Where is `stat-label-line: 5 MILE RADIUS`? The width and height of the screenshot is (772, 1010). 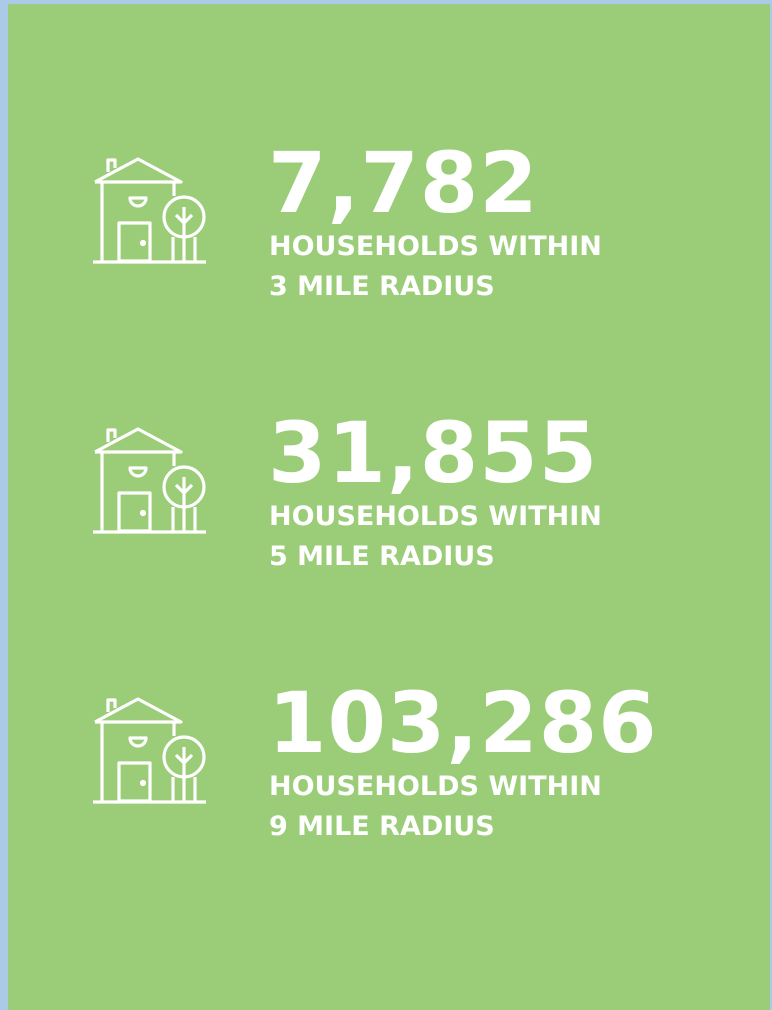 stat-label-line: 5 MILE RADIUS is located at coordinates (382, 556).